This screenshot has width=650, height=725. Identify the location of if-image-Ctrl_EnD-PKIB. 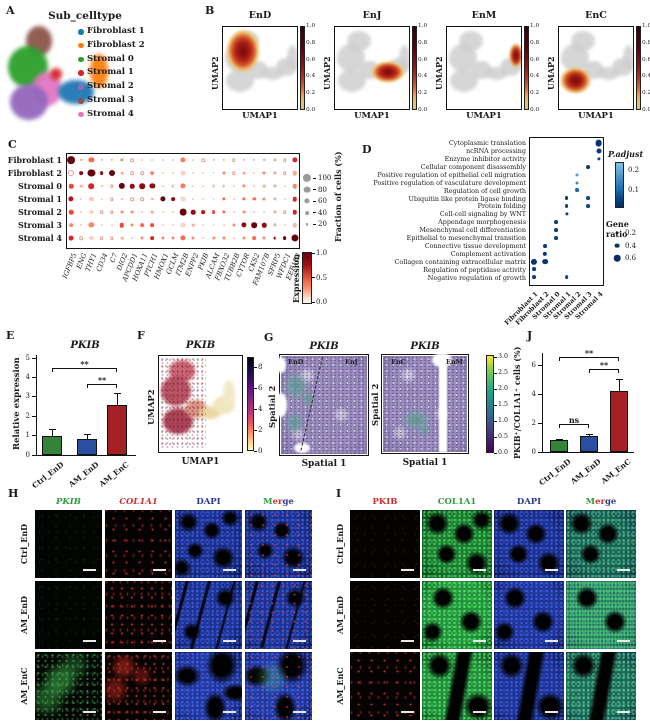
(385, 544).